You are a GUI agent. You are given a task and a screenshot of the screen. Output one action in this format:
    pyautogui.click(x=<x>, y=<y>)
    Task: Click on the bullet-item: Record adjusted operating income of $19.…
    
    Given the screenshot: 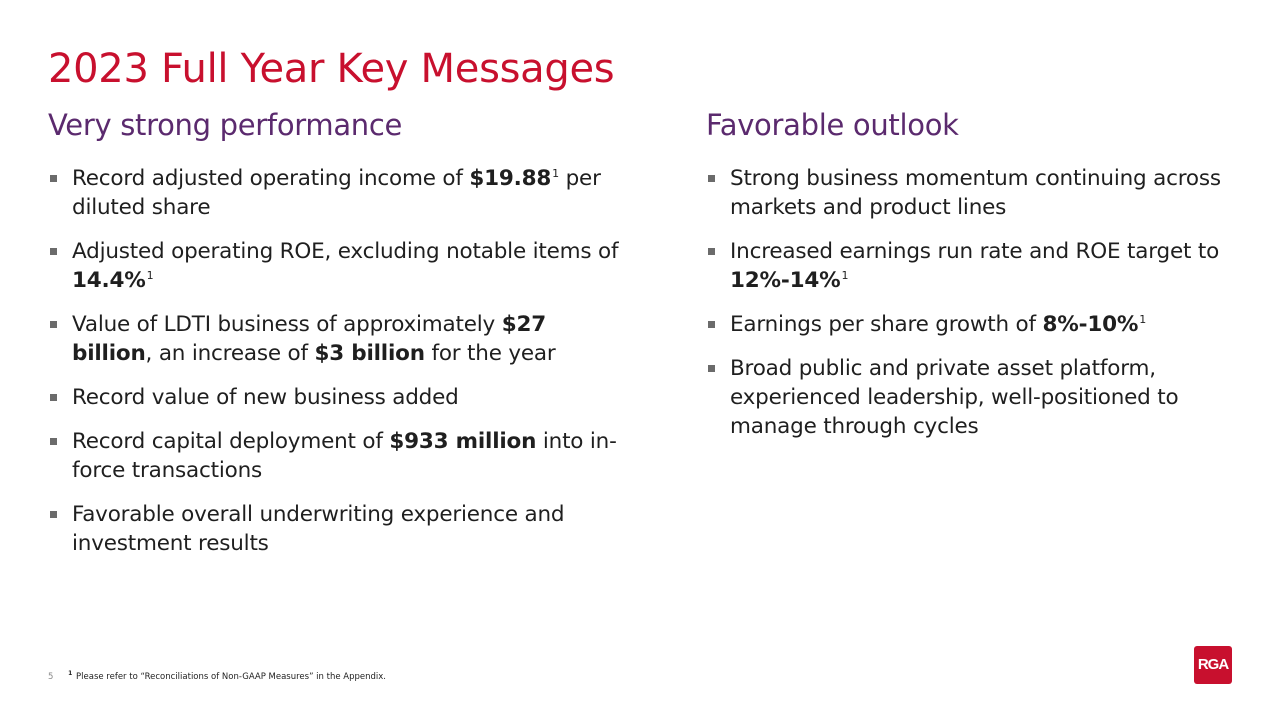 What is the action you would take?
    pyautogui.click(x=338, y=193)
    